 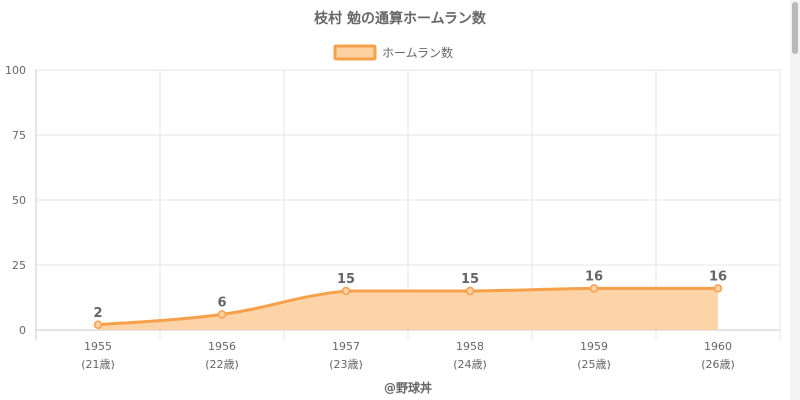 What do you see at coordinates (408, 387) in the screenshot?
I see `credit-text: @野球丼` at bounding box center [408, 387].